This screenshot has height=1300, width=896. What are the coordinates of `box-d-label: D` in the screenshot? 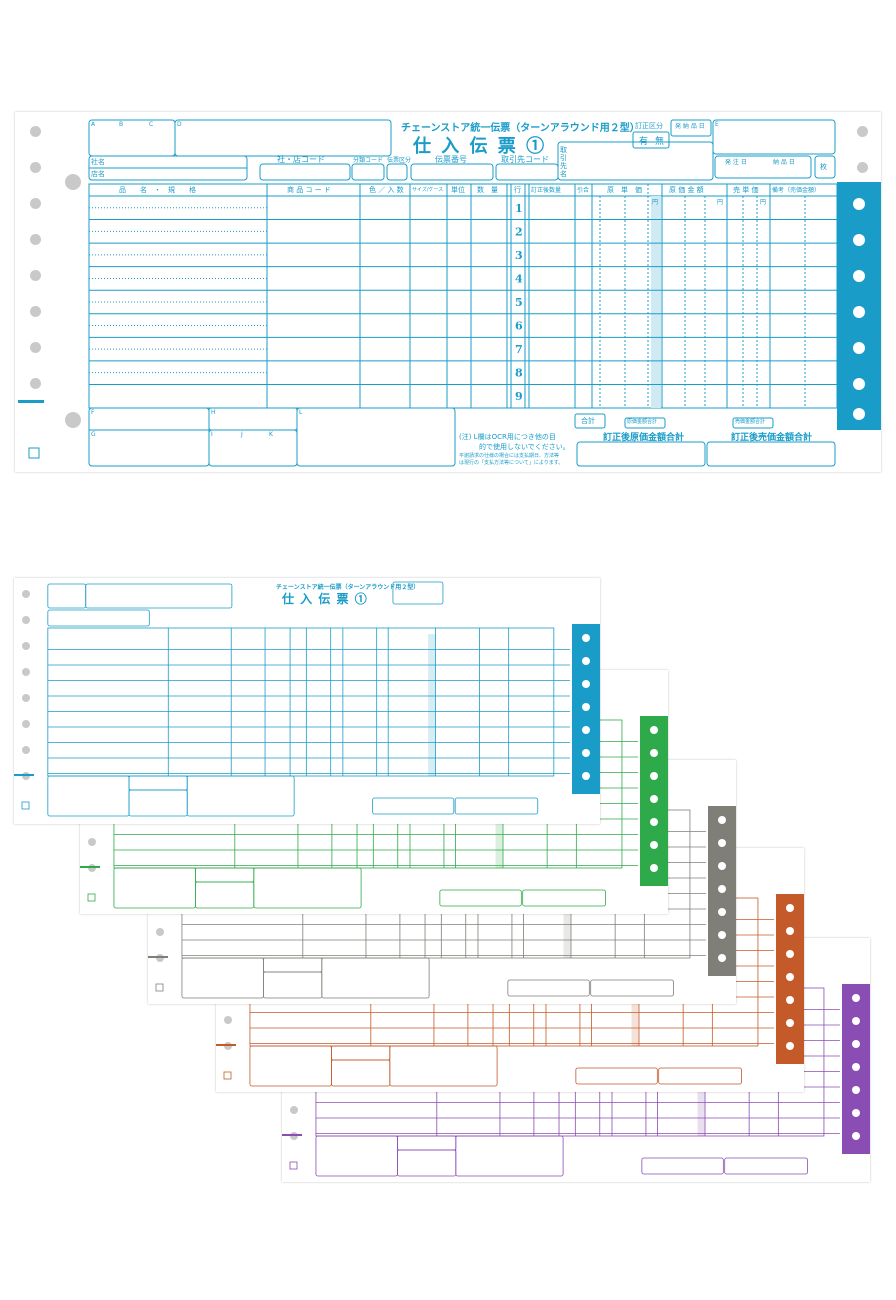 It's located at (179, 124).